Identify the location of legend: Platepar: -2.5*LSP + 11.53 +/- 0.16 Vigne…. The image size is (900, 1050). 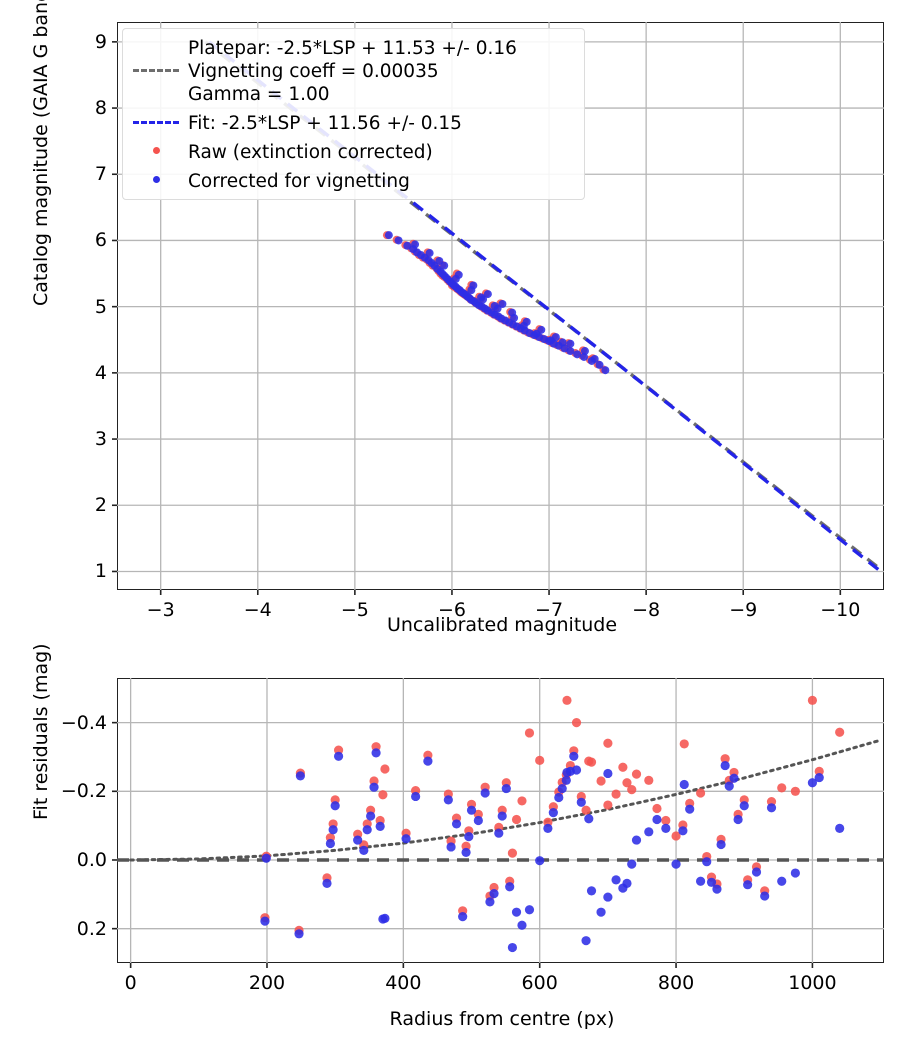
(353, 114).